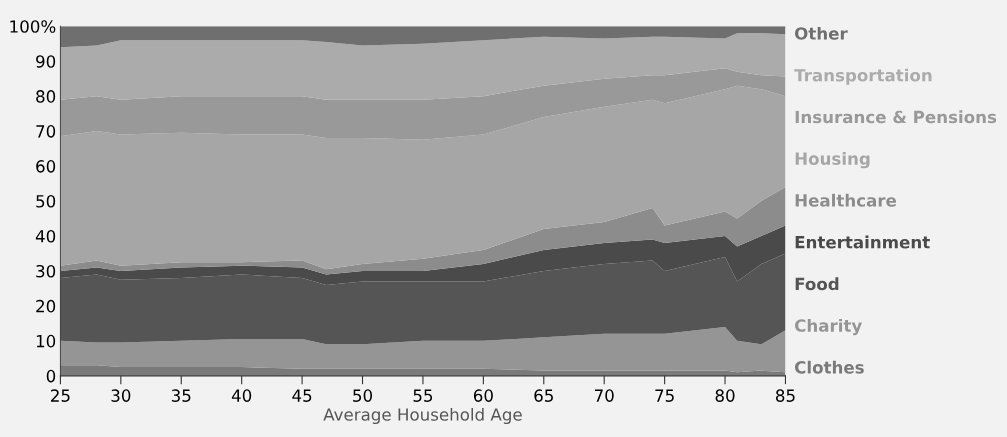  Describe the element at coordinates (33, 26) in the screenshot. I see `y-tick-label: 100%` at that location.